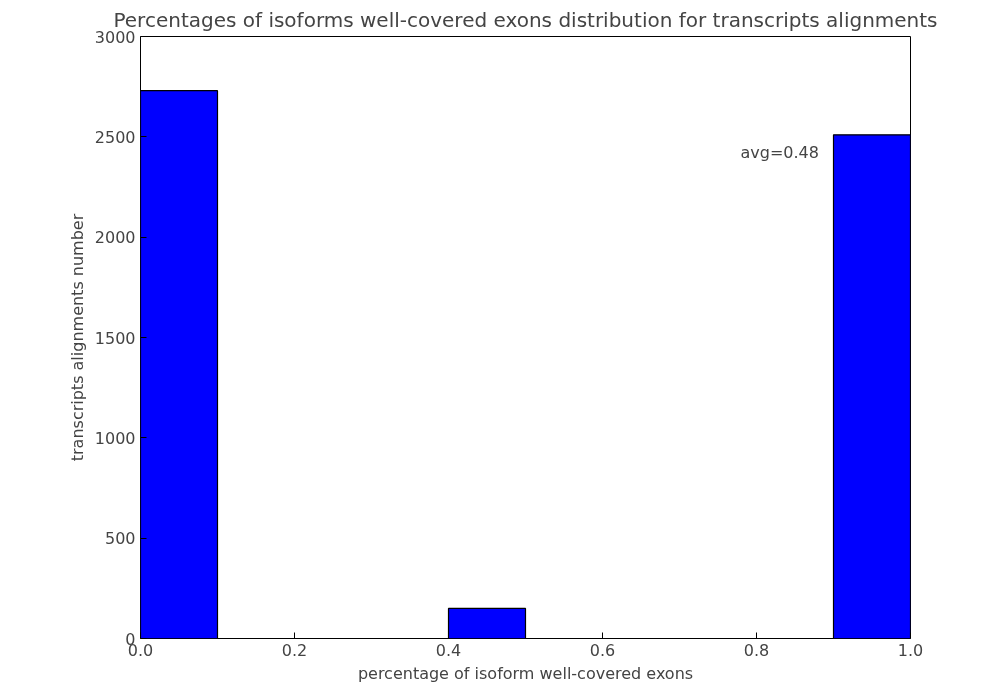  What do you see at coordinates (602, 650) in the screenshot?
I see `x-tick-label: 0.6` at bounding box center [602, 650].